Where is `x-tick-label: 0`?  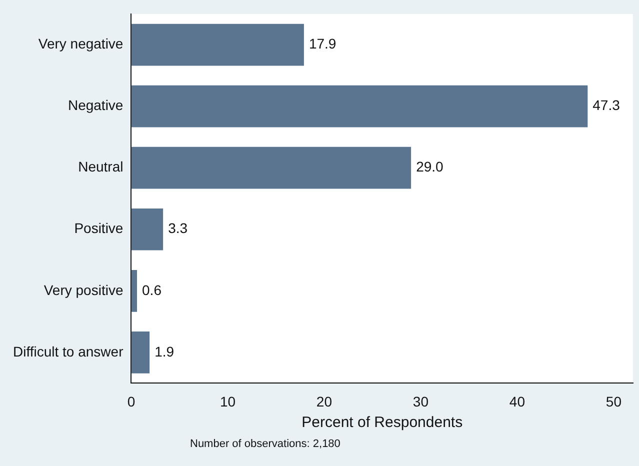
x-tick-label: 0 is located at coordinates (131, 401).